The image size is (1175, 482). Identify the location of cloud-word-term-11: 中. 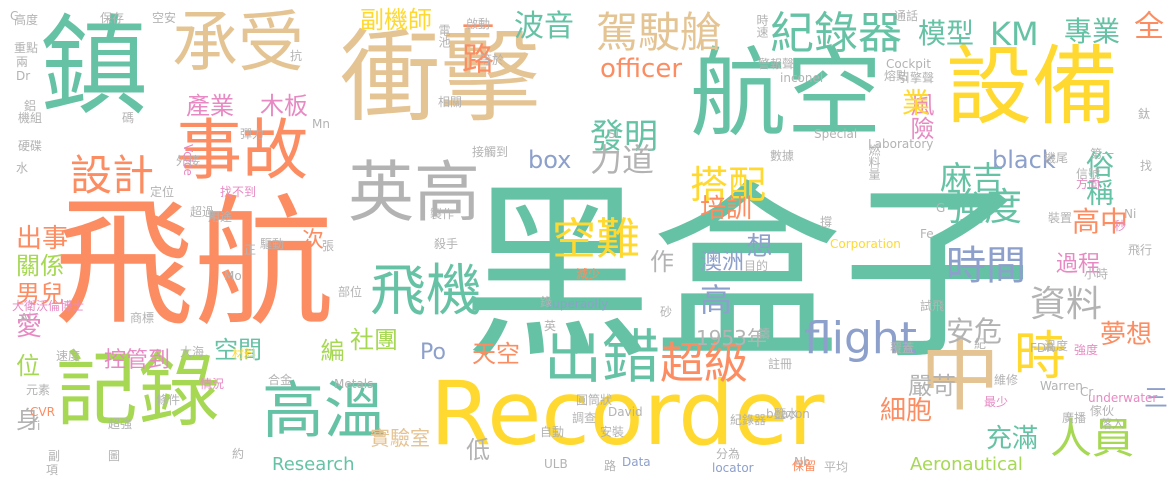
(960, 375).